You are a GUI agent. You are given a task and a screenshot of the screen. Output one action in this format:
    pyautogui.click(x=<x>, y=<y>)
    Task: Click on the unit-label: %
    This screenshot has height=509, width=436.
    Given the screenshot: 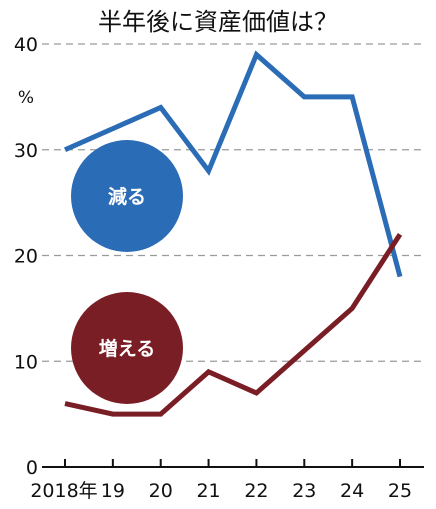 What is the action you would take?
    pyautogui.click(x=26, y=98)
    